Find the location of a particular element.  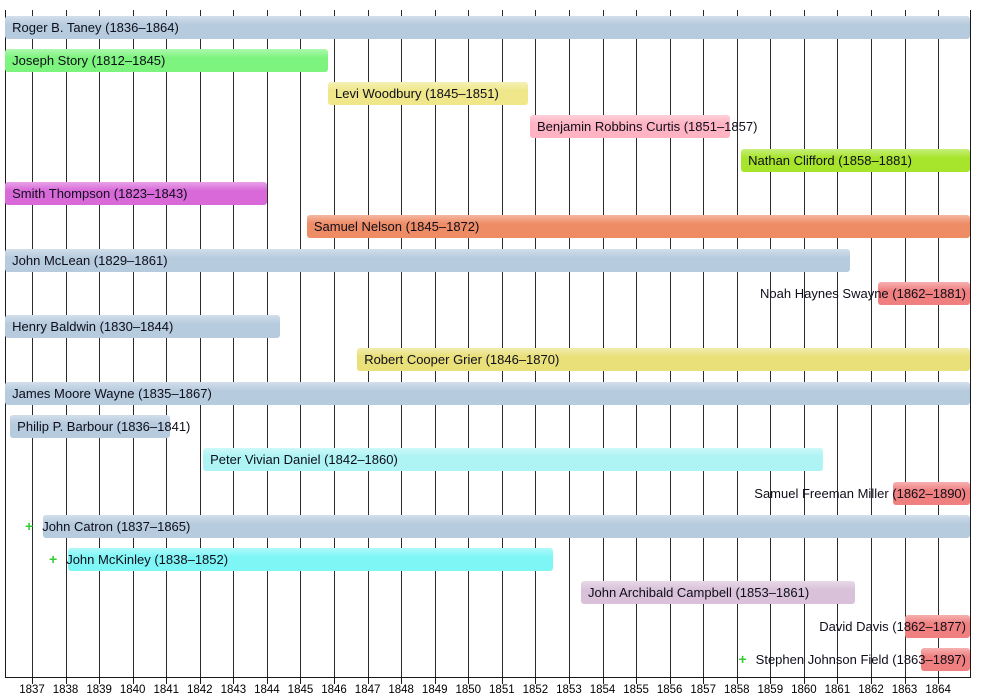

bar-label-joseph-story: Joseph Story (1812–1845) is located at coordinates (88, 60).